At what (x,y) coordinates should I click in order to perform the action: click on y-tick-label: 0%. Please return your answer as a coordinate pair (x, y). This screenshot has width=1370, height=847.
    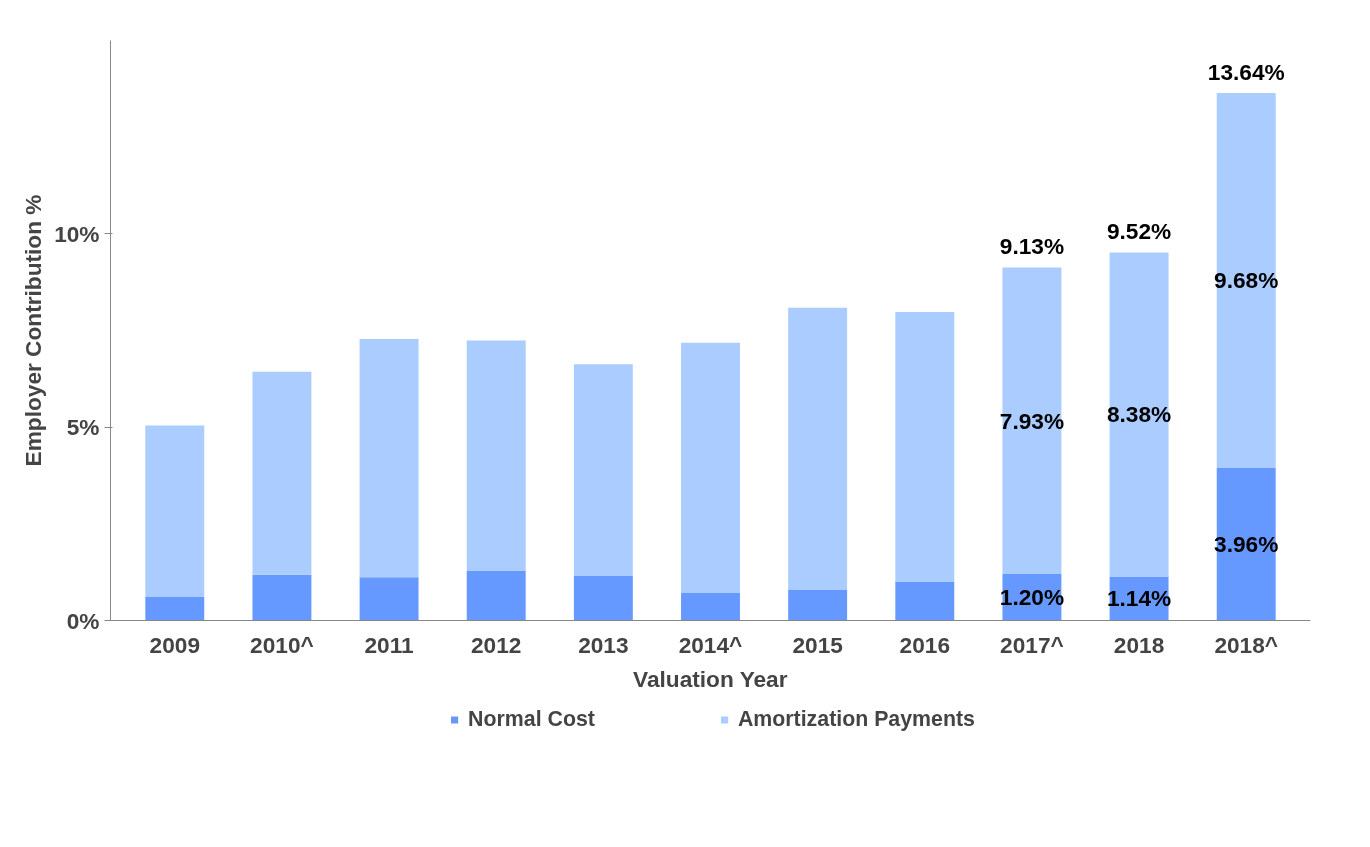
    Looking at the image, I should click on (83, 620).